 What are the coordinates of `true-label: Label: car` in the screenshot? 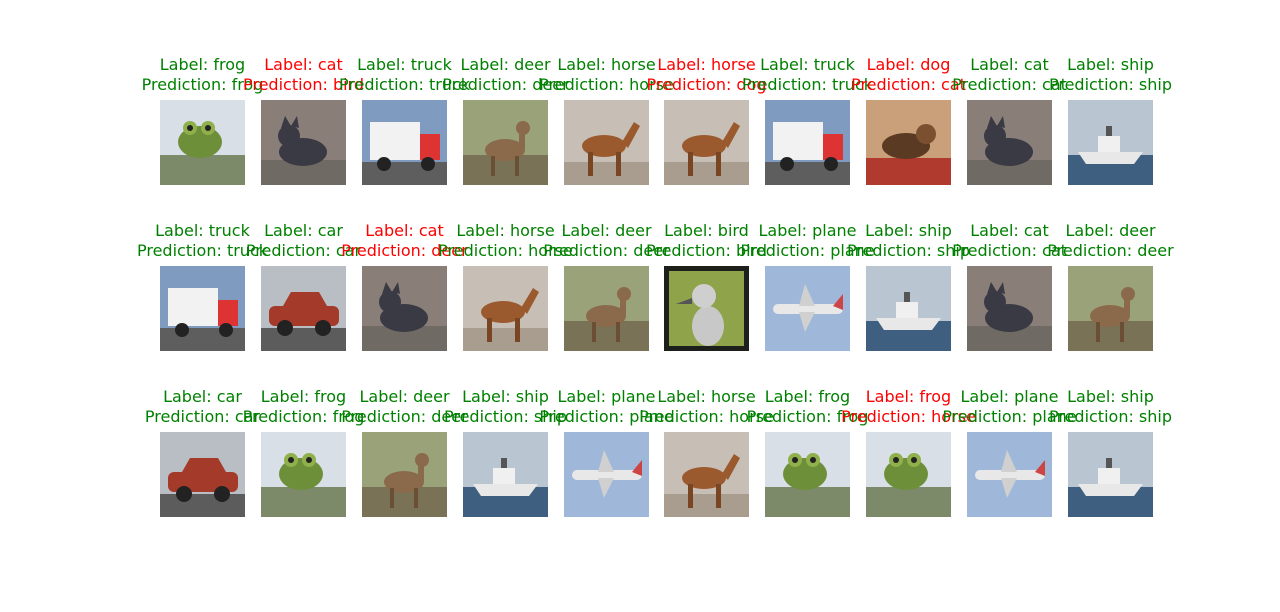 It's located at (202, 396).